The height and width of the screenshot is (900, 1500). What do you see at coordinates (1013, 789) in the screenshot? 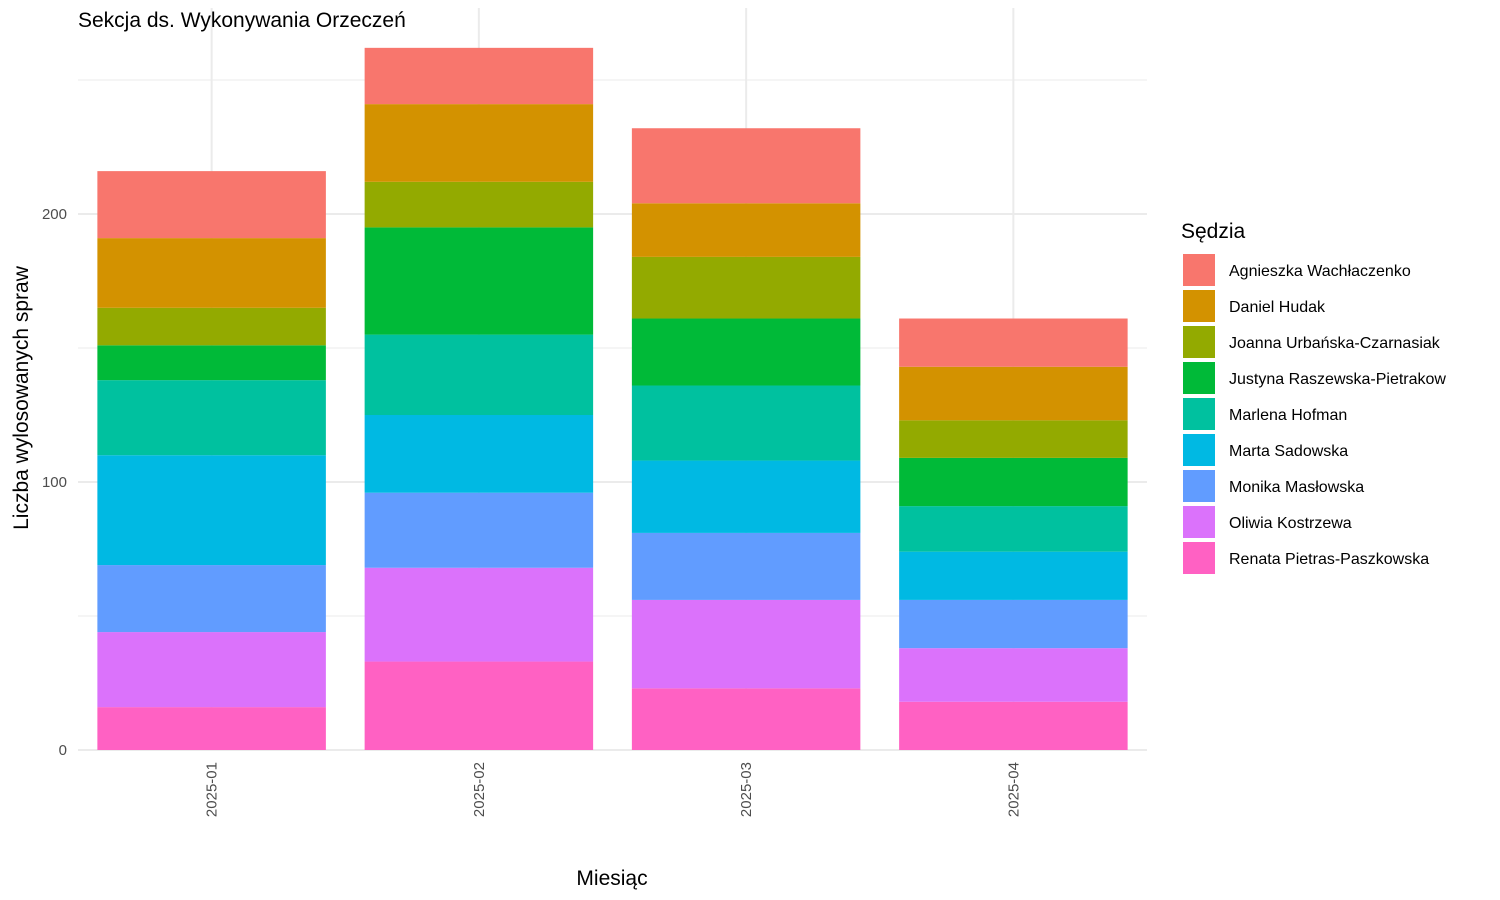
I see `x-tick-label: 2025-04` at bounding box center [1013, 789].